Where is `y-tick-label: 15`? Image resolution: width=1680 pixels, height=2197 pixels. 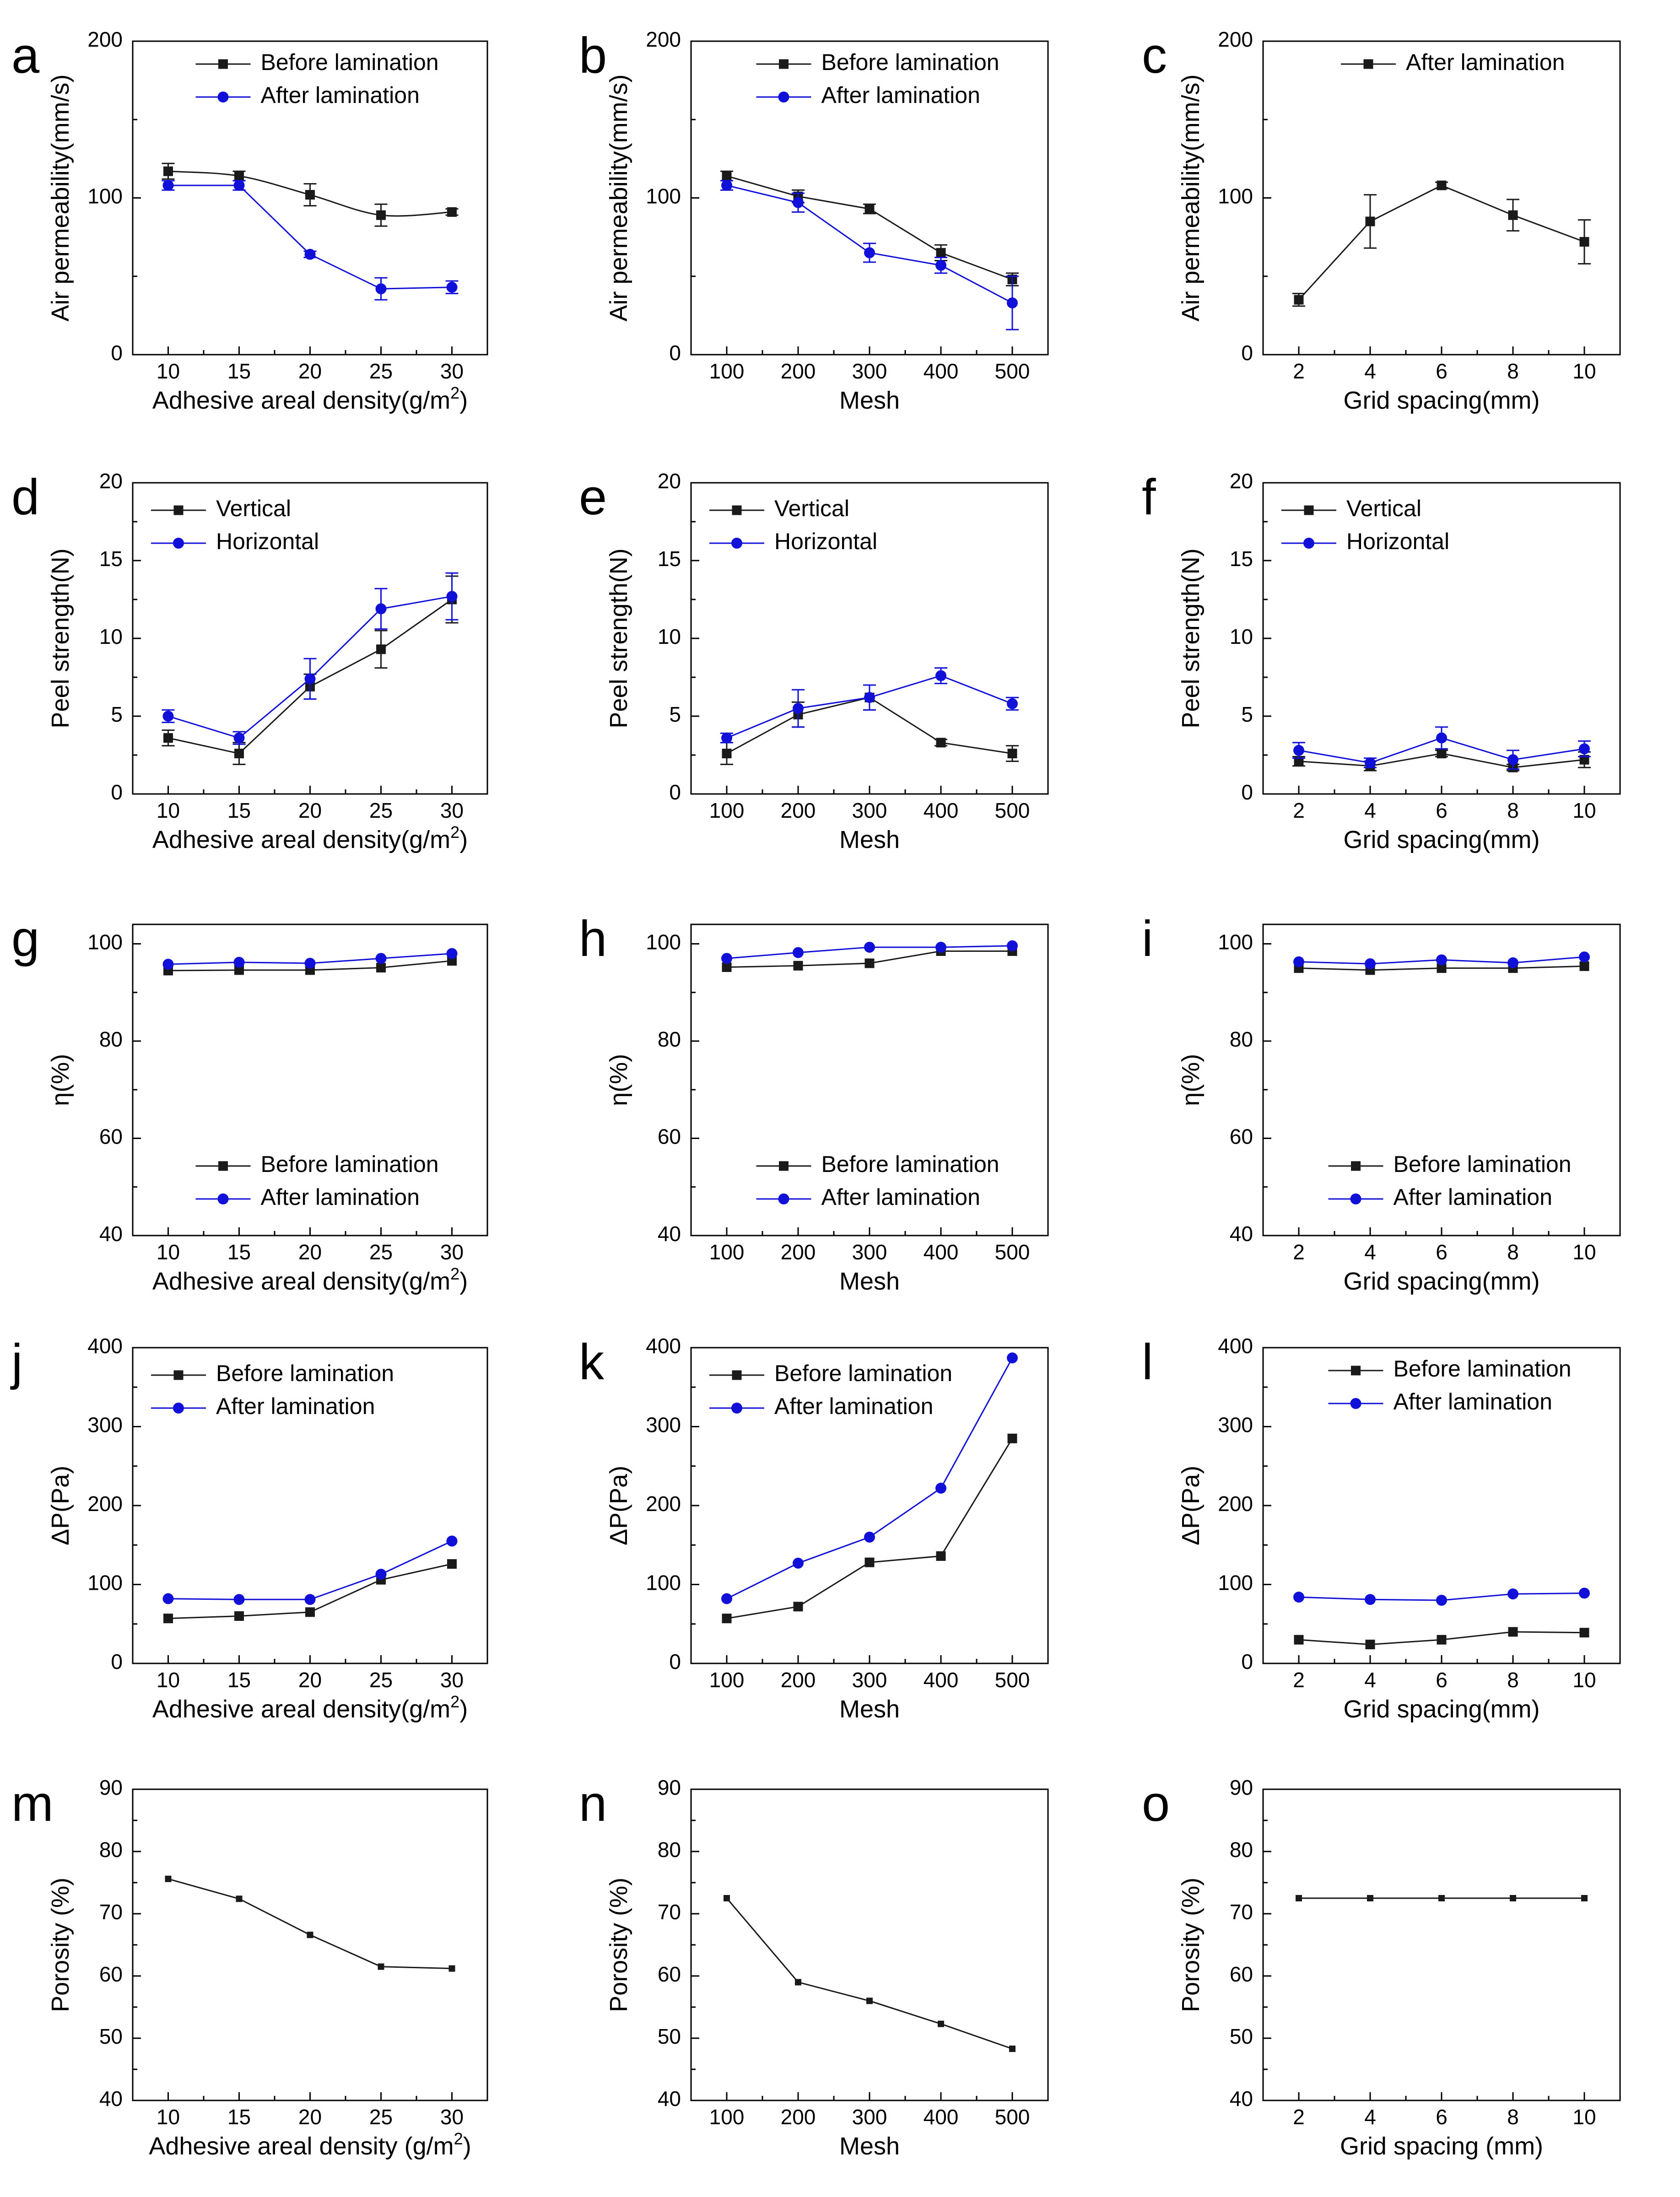
y-tick-label: 15 is located at coordinates (1241, 559).